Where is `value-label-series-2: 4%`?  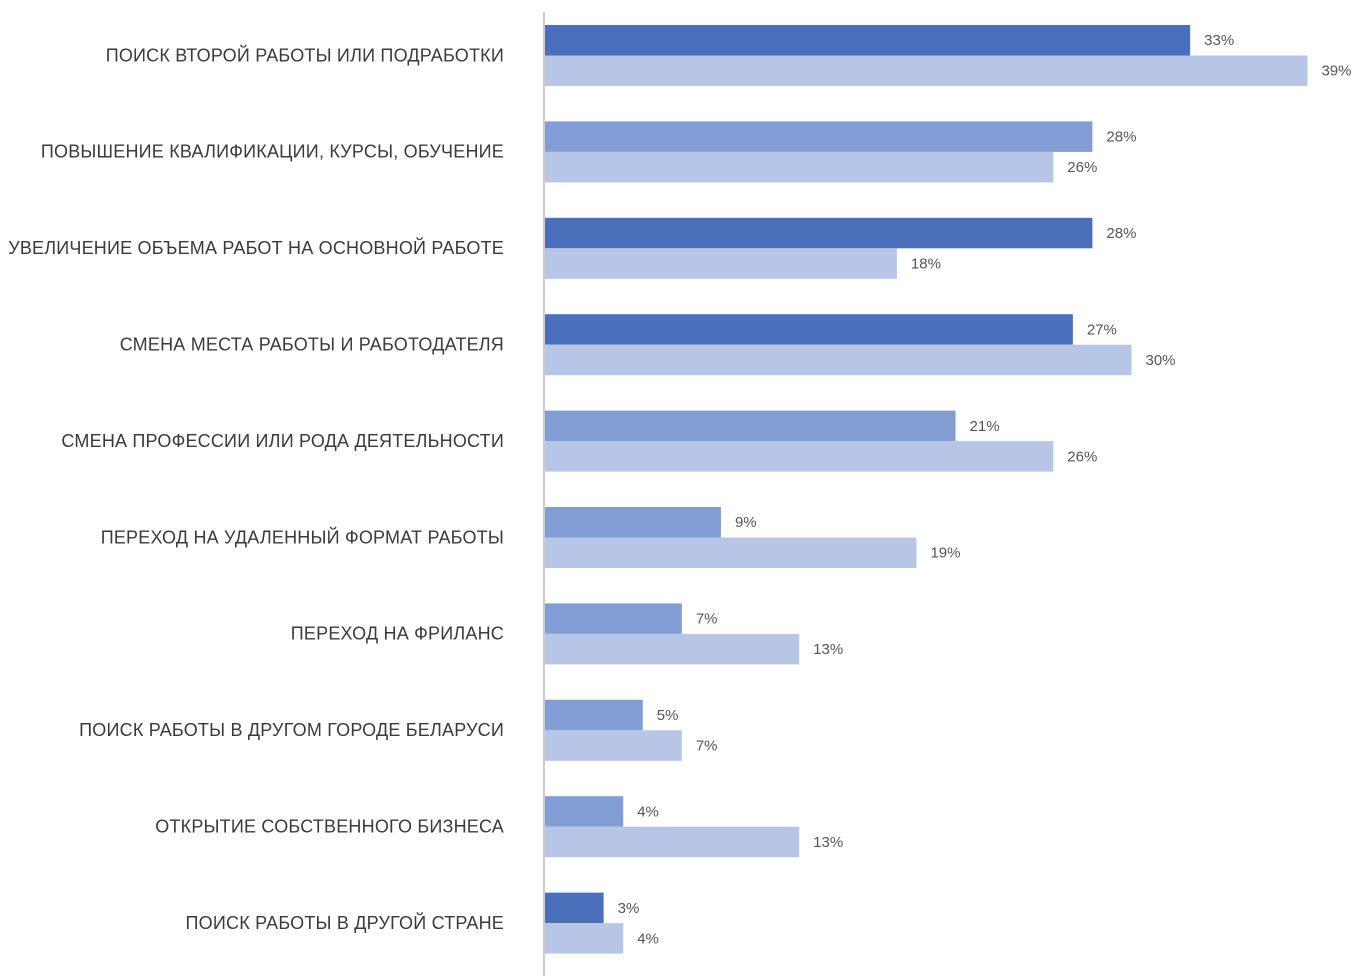
value-label-series-2: 4% is located at coordinates (648, 938).